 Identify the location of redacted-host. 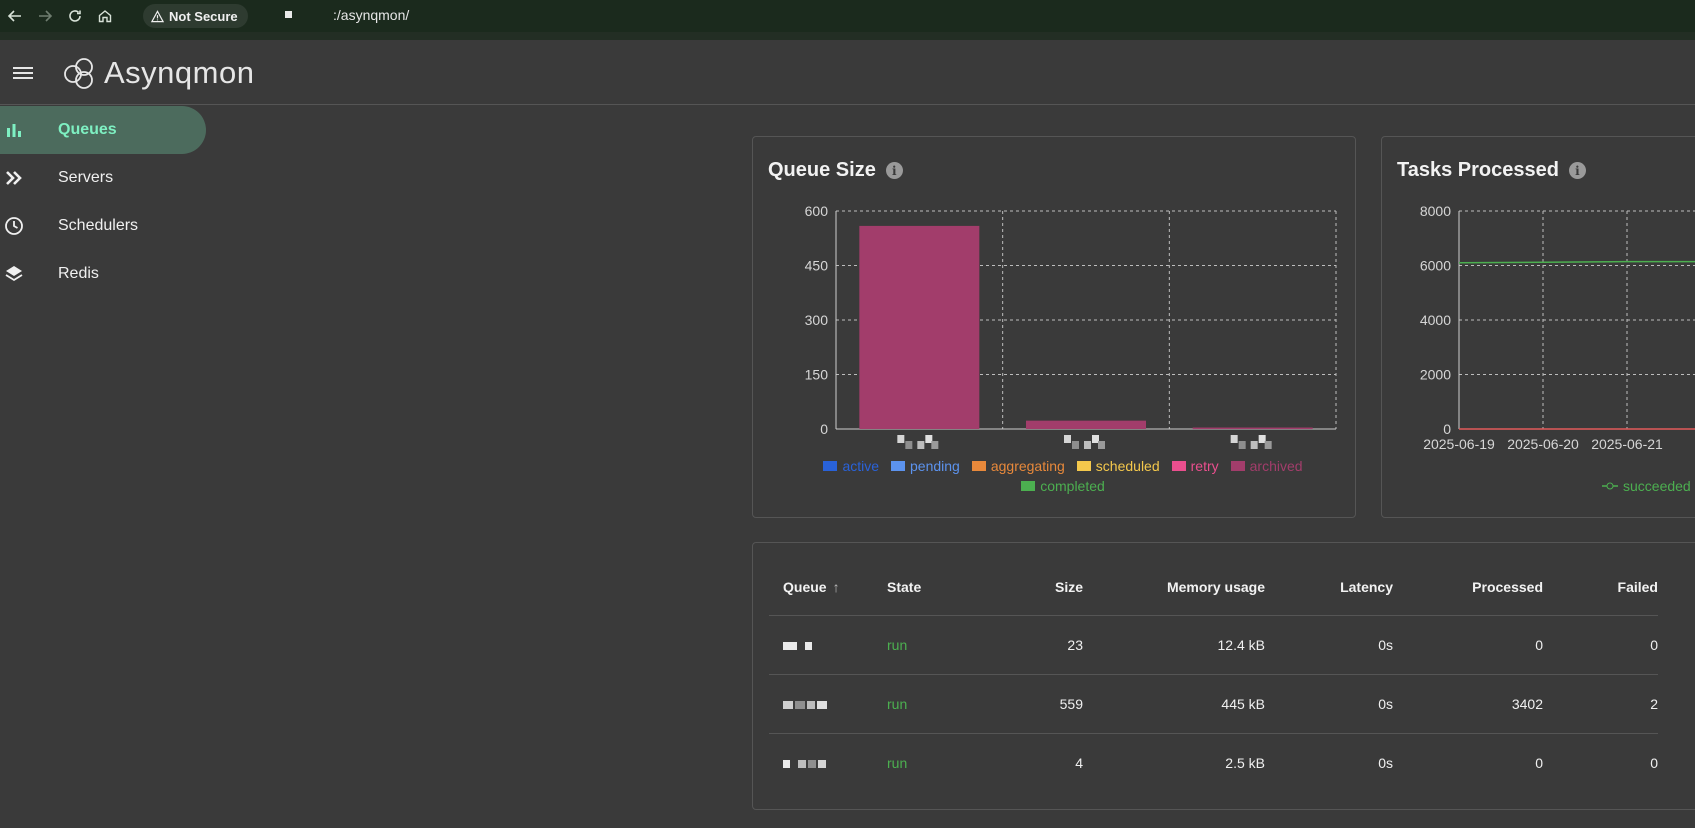
(288, 14).